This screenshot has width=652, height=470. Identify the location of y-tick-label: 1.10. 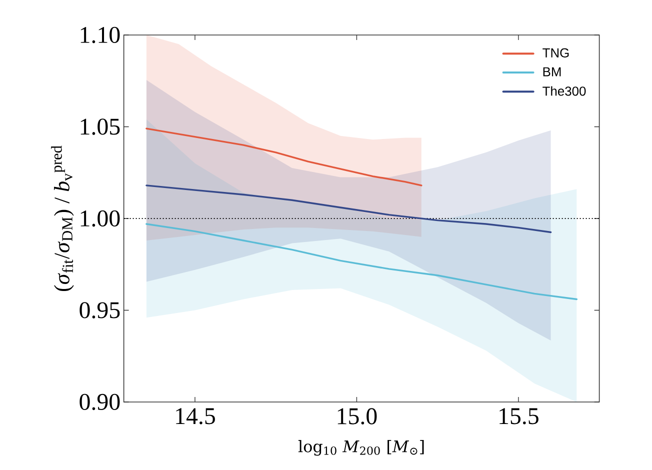
(100, 35).